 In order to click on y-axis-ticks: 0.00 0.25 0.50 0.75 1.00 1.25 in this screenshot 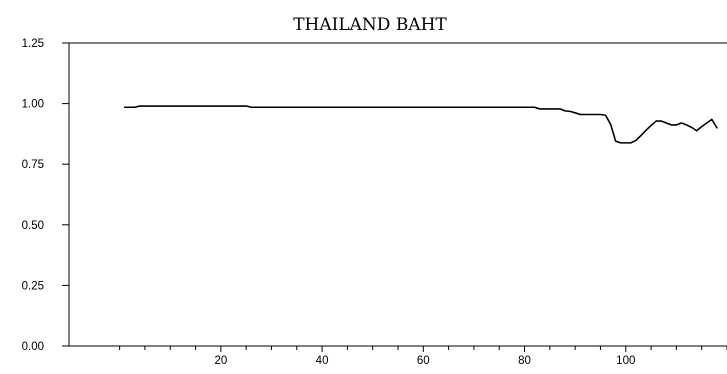, I will do `click(45, 195)`.